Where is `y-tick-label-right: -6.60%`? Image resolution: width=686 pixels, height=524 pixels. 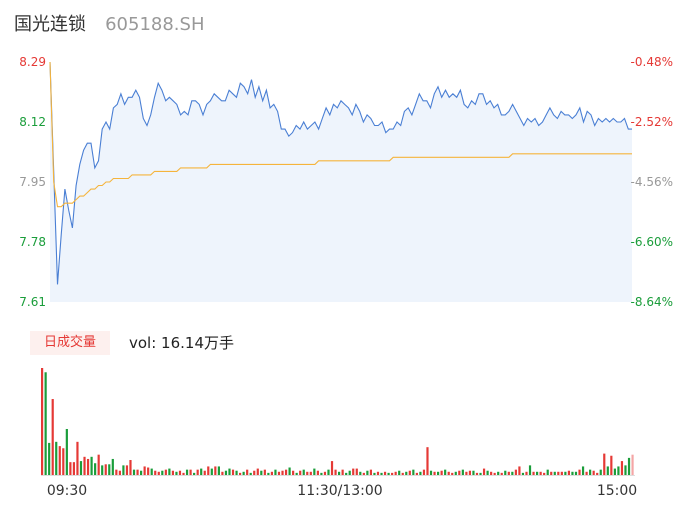
y-tick-label-right: -6.60% is located at coordinates (652, 242).